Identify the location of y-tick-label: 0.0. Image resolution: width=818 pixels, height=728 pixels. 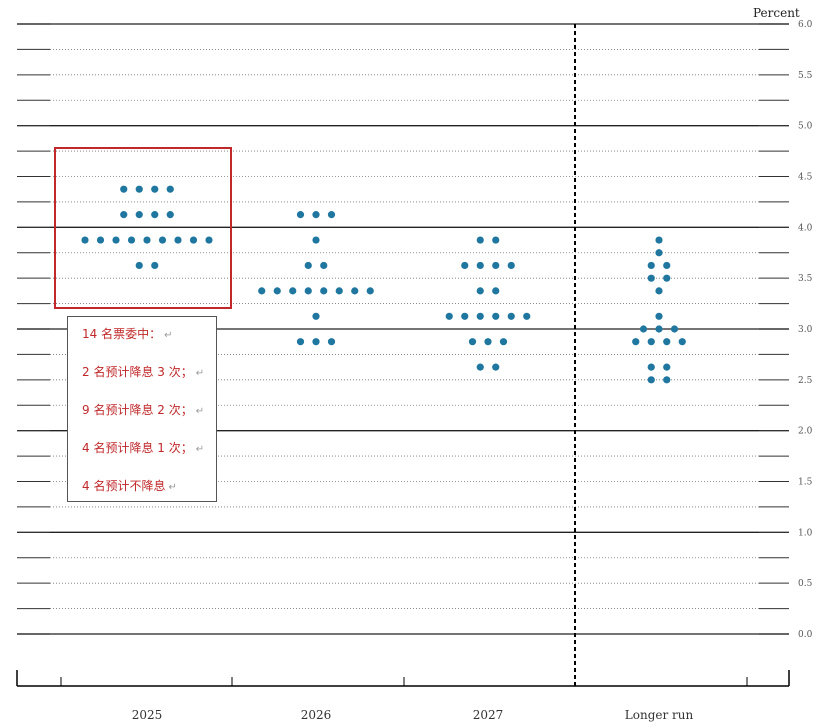
(805, 635).